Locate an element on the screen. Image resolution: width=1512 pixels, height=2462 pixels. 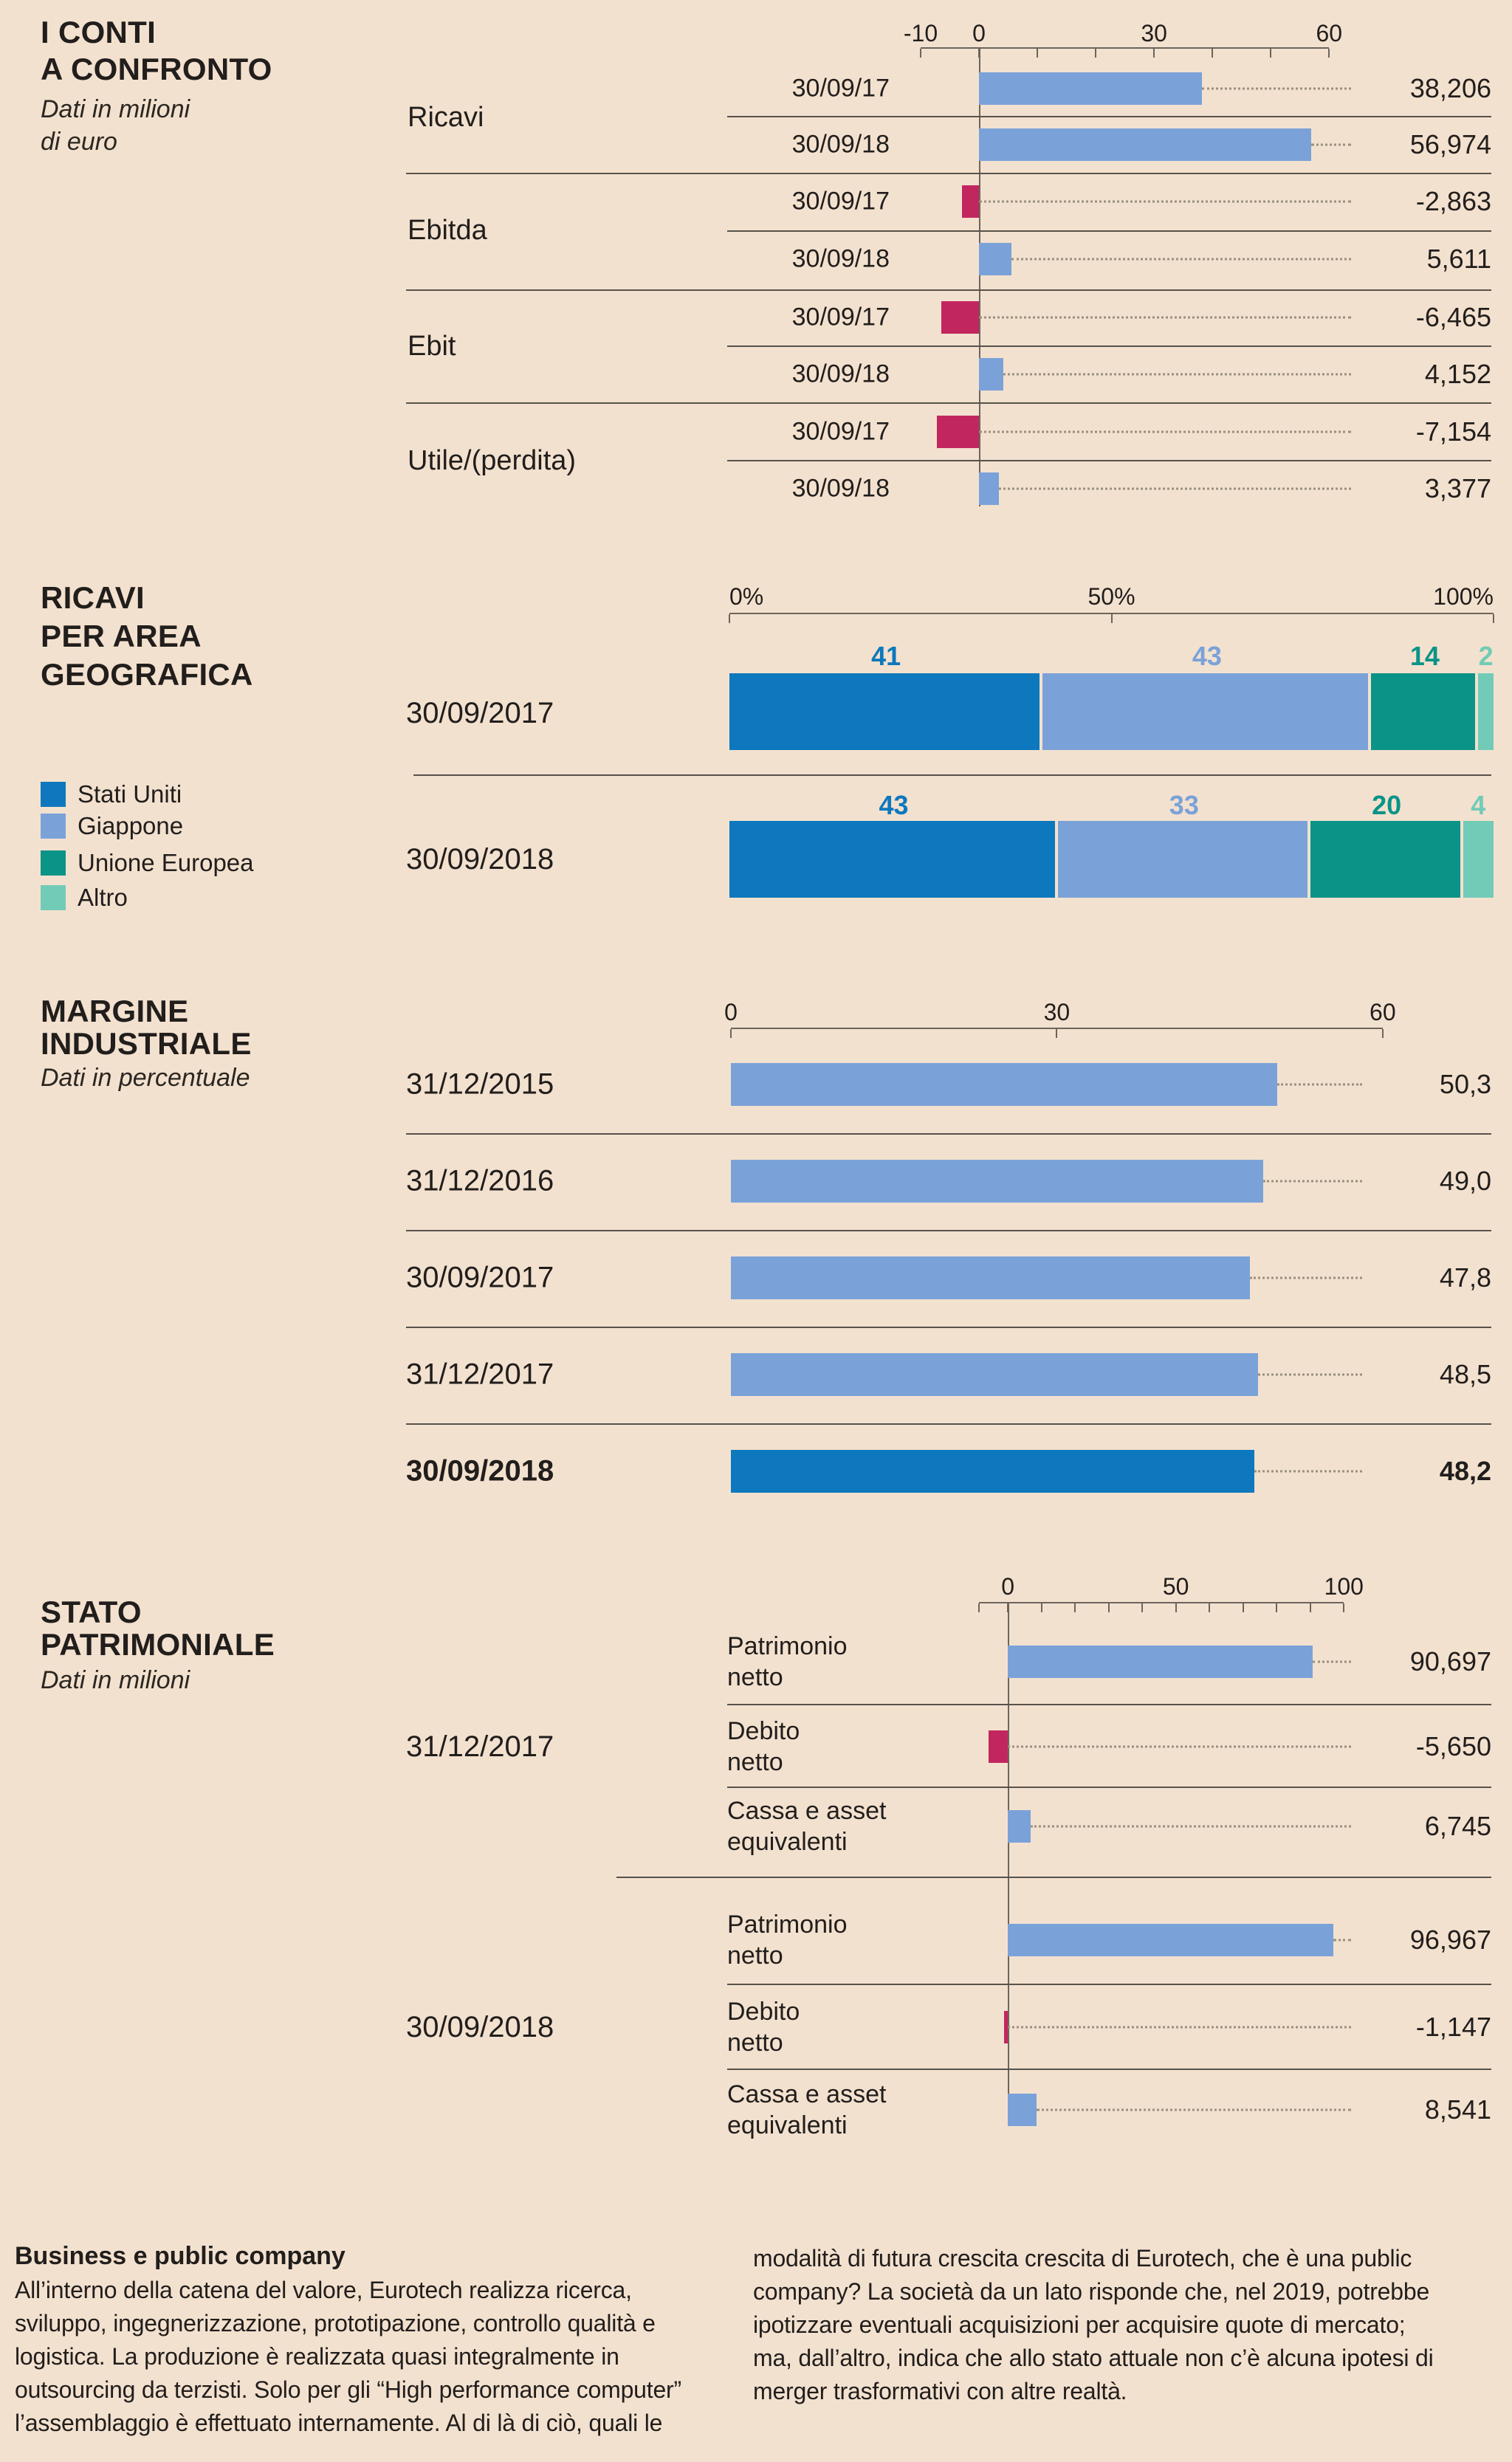
value-label: 96,967 is located at coordinates (1450, 1940).